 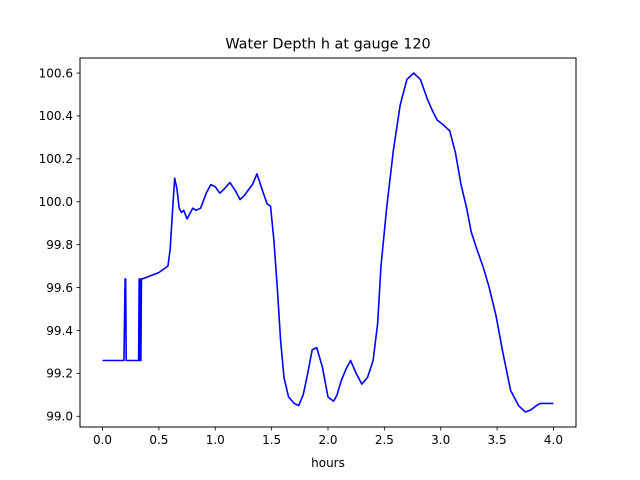 What do you see at coordinates (56, 116) in the screenshot?
I see `y-tick-label: 100.4` at bounding box center [56, 116].